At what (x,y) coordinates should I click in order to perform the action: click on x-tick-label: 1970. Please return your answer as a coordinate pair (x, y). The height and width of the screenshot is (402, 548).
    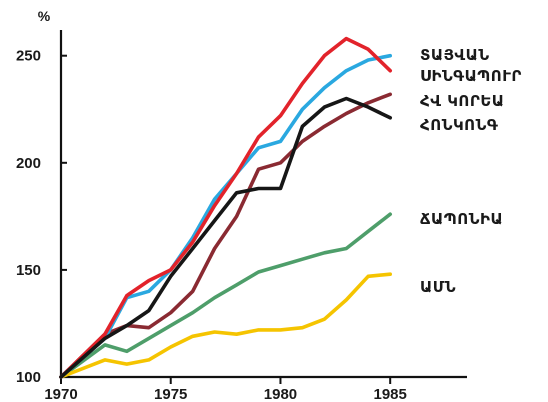
    Looking at the image, I should click on (60, 394).